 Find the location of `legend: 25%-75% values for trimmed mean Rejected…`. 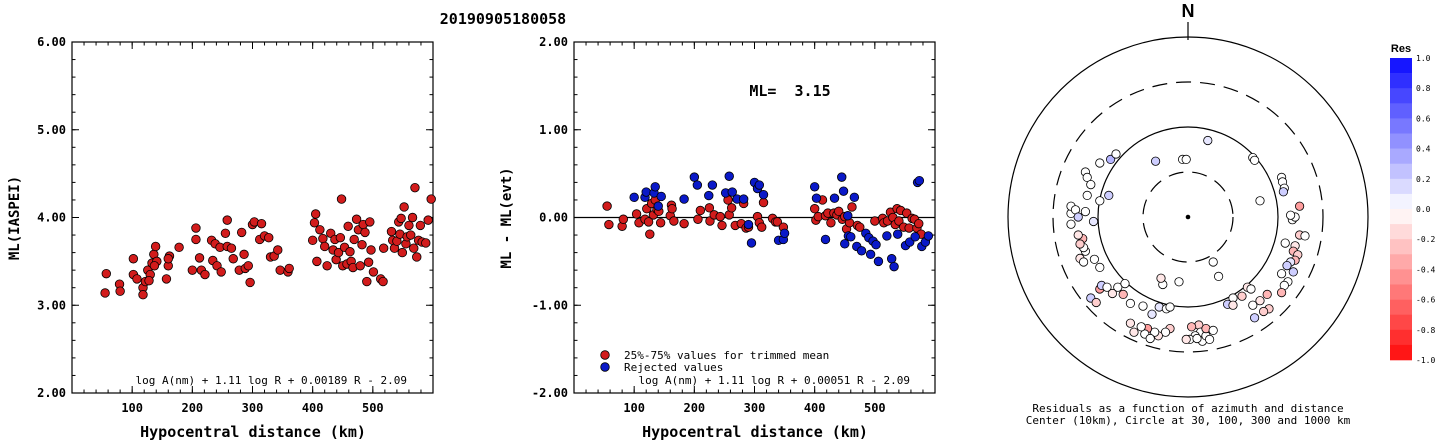

legend: 25%-75% values for trimmed mean Rejected… is located at coordinates (714, 361).